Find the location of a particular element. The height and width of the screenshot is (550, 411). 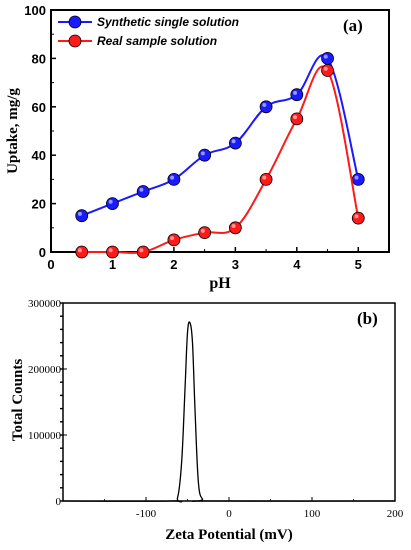

y-tick-label: 60 is located at coordinates (39, 107).